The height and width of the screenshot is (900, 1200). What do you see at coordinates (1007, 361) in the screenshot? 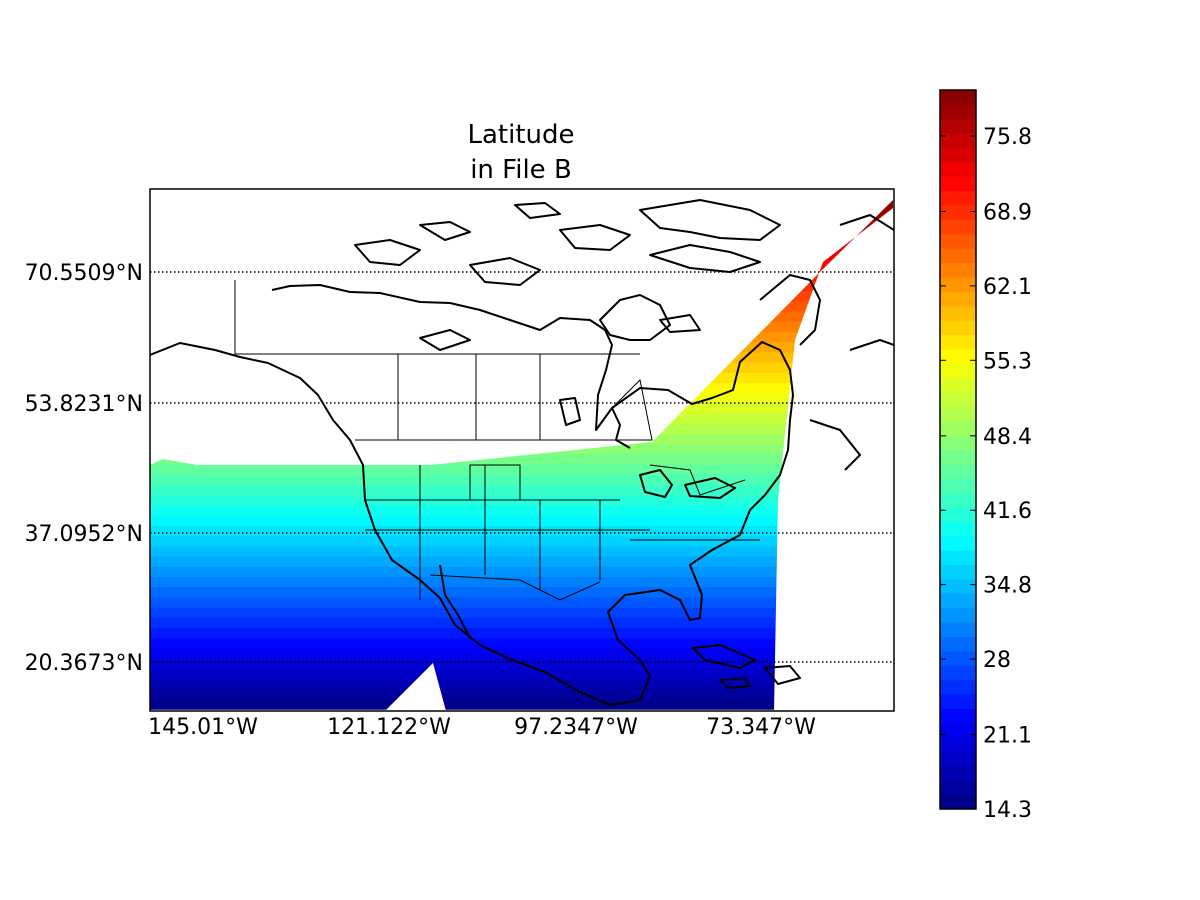
I see `colorbar-tick-label: 55.3` at bounding box center [1007, 361].